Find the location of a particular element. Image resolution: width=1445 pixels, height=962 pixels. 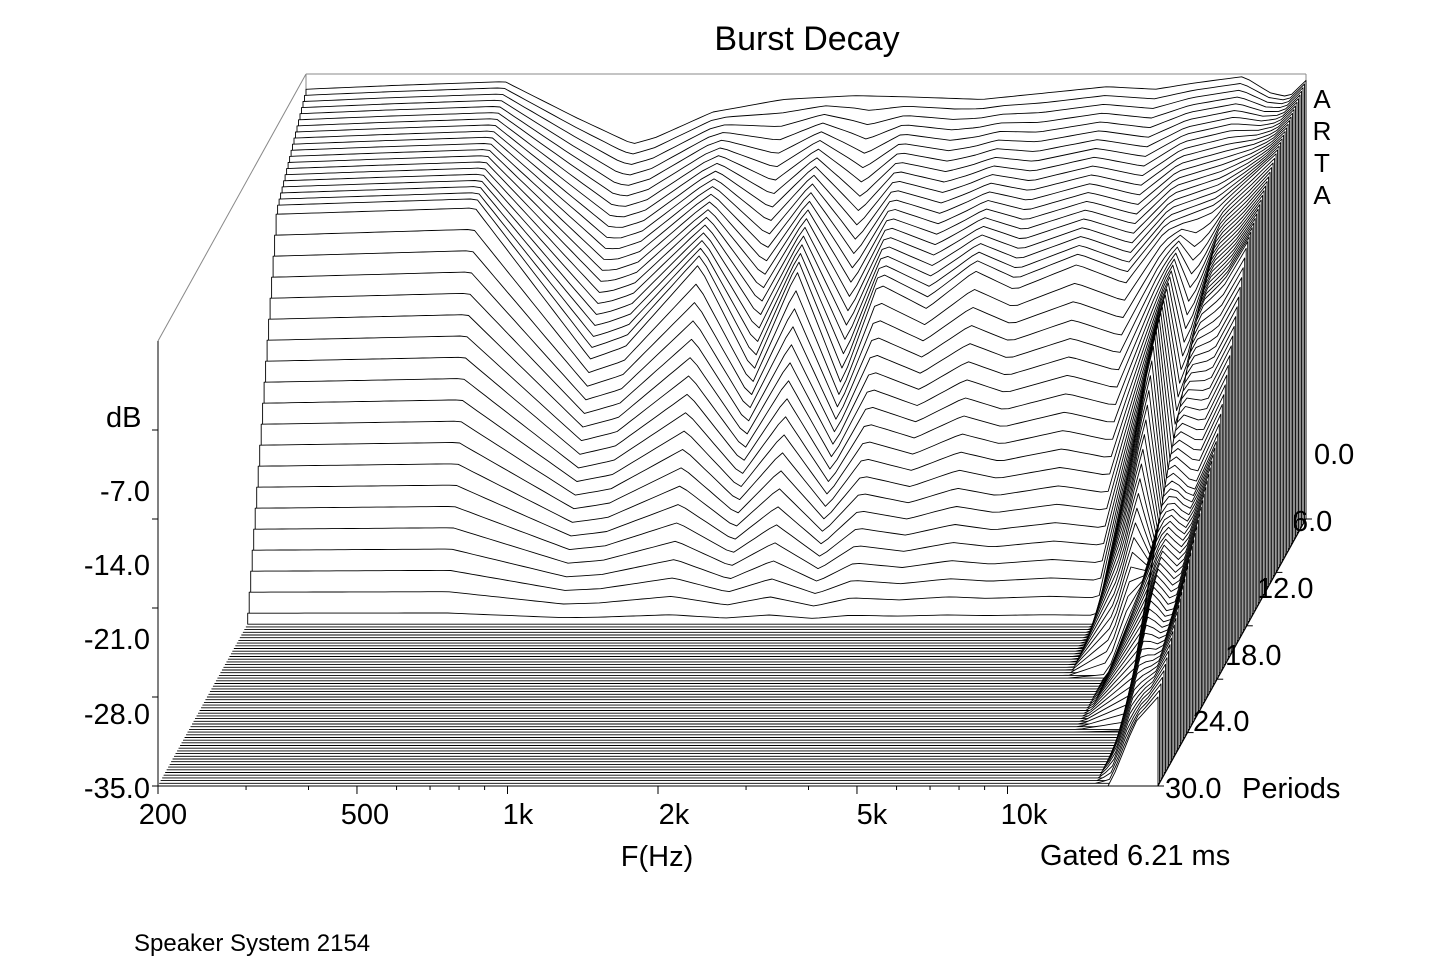

z-tick-label: 18.0 is located at coordinates (1253, 656).